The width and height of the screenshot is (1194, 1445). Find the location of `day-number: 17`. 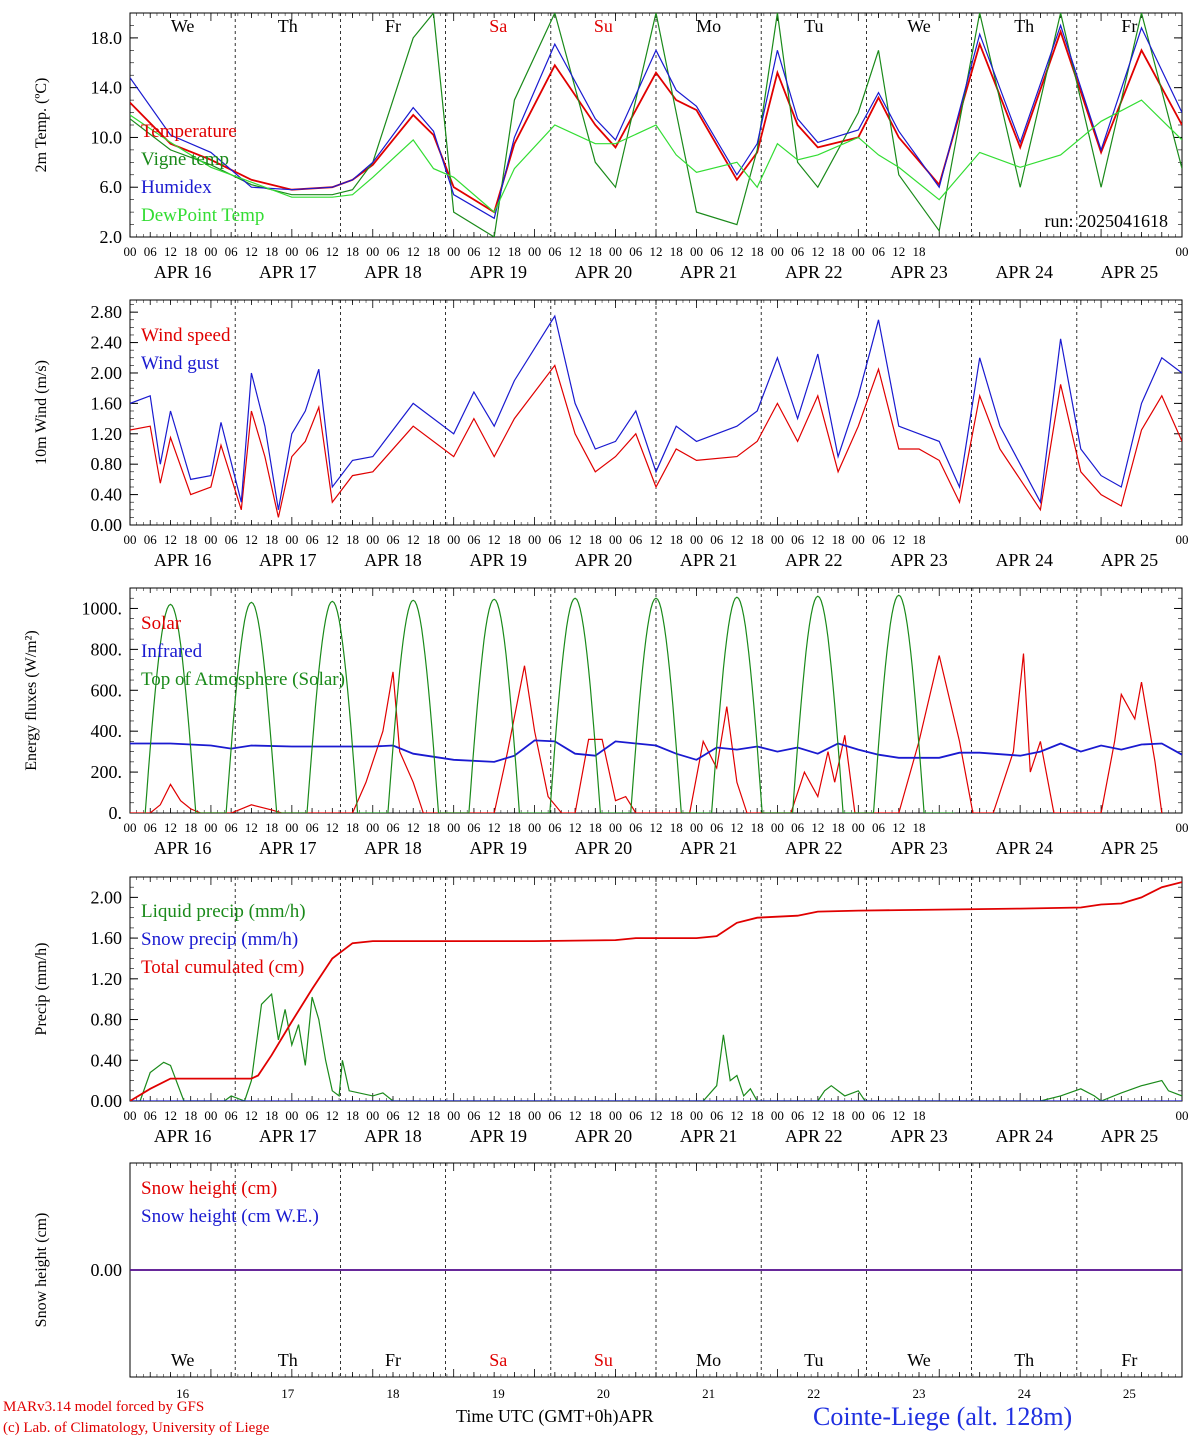

day-number: 17 is located at coordinates (288, 1393).